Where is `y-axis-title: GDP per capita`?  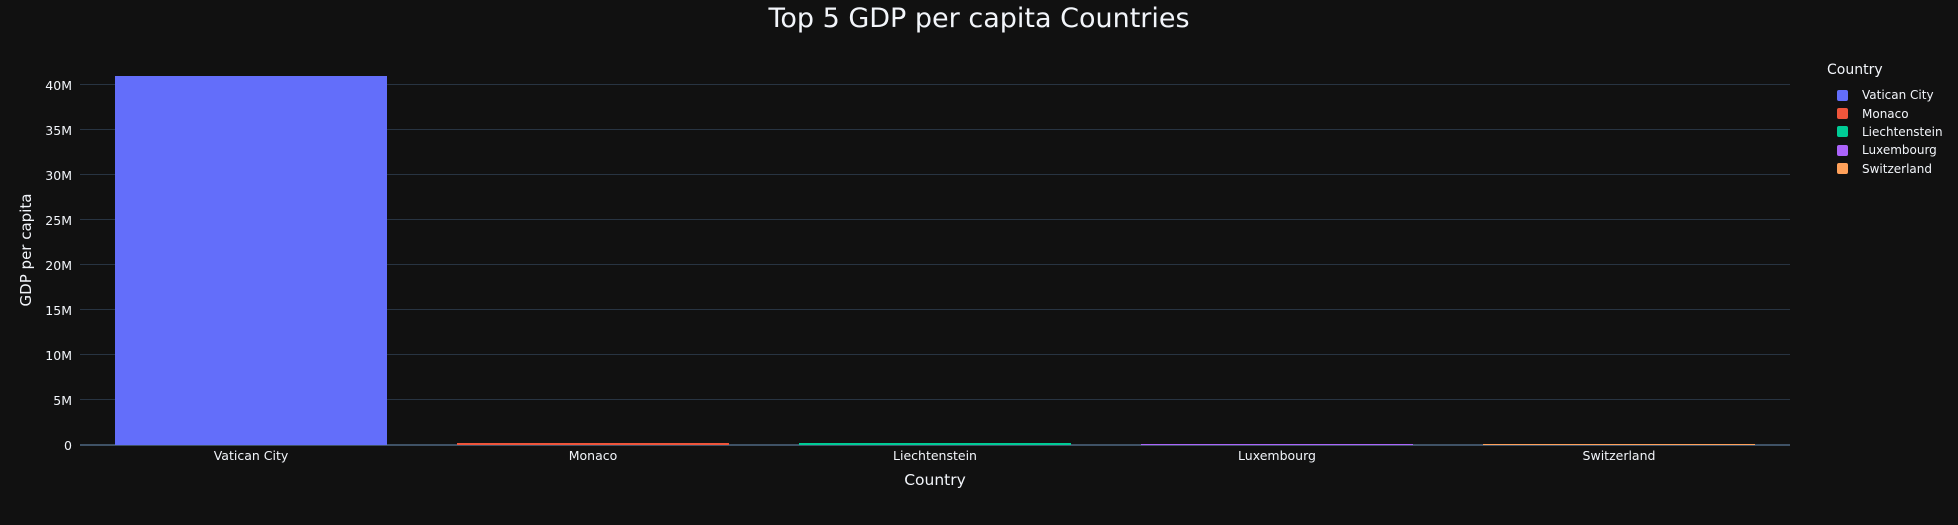 y-axis-title: GDP per capita is located at coordinates (26, 250).